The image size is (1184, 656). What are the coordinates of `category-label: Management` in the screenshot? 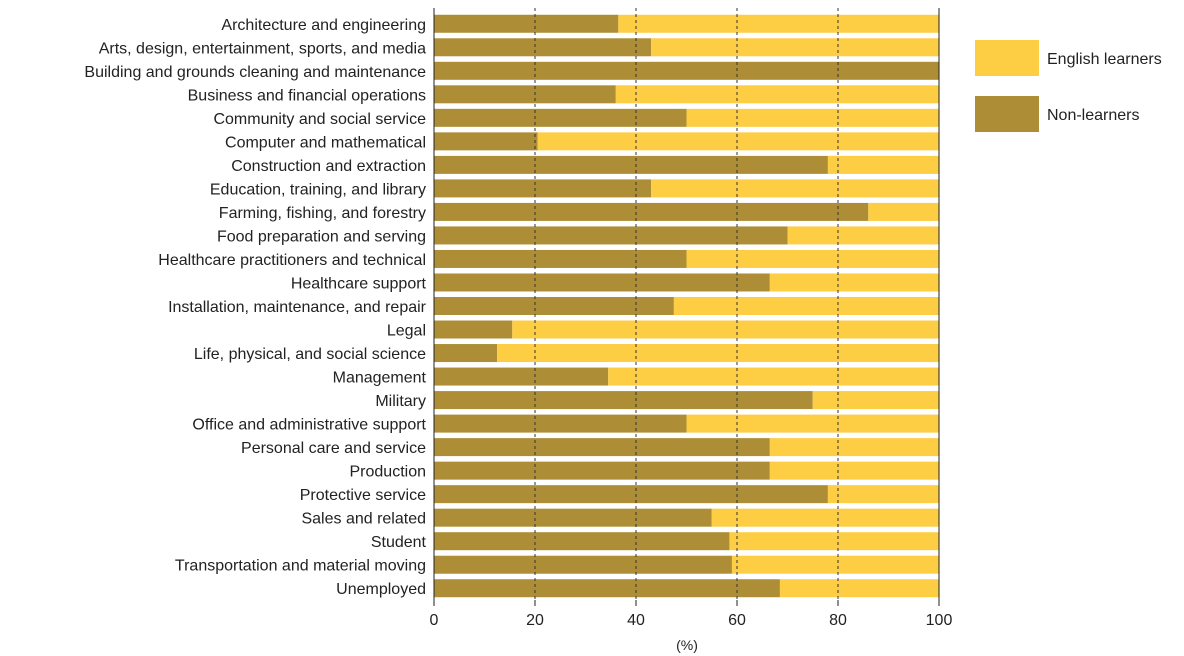 It's located at (380, 378).